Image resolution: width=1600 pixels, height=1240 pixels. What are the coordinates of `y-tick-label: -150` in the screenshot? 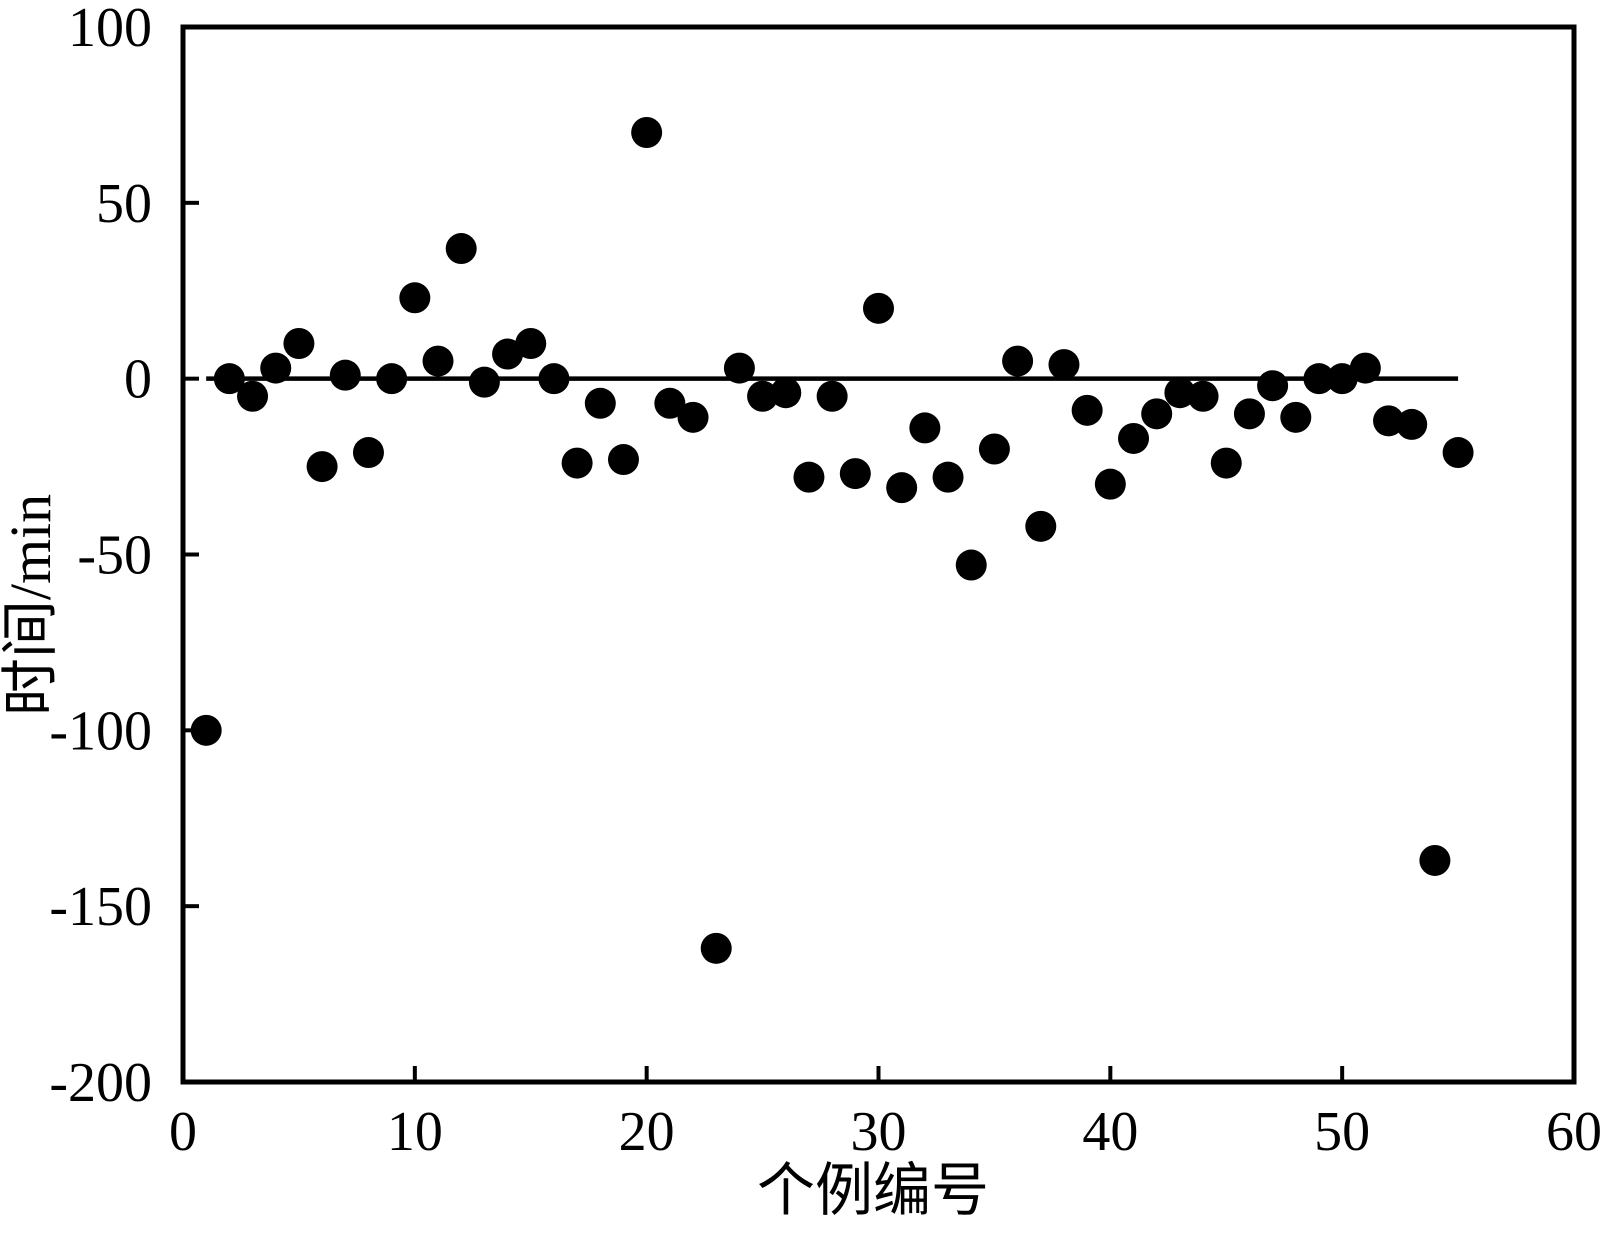 It's located at (100, 907).